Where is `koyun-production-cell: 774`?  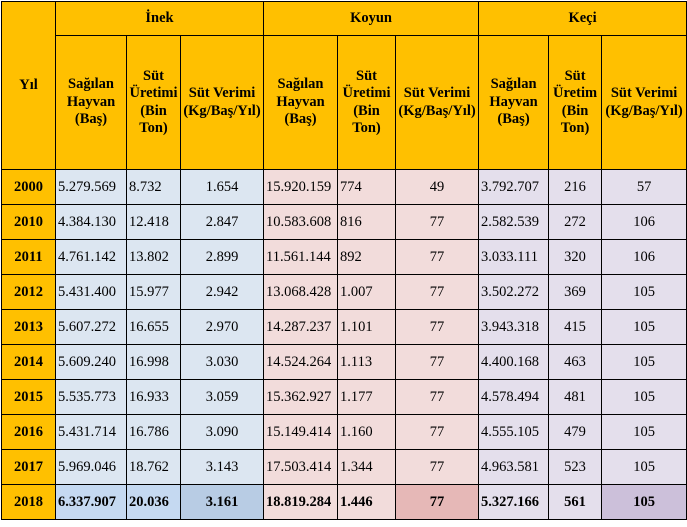
koyun-production-cell: 774 is located at coordinates (367, 187).